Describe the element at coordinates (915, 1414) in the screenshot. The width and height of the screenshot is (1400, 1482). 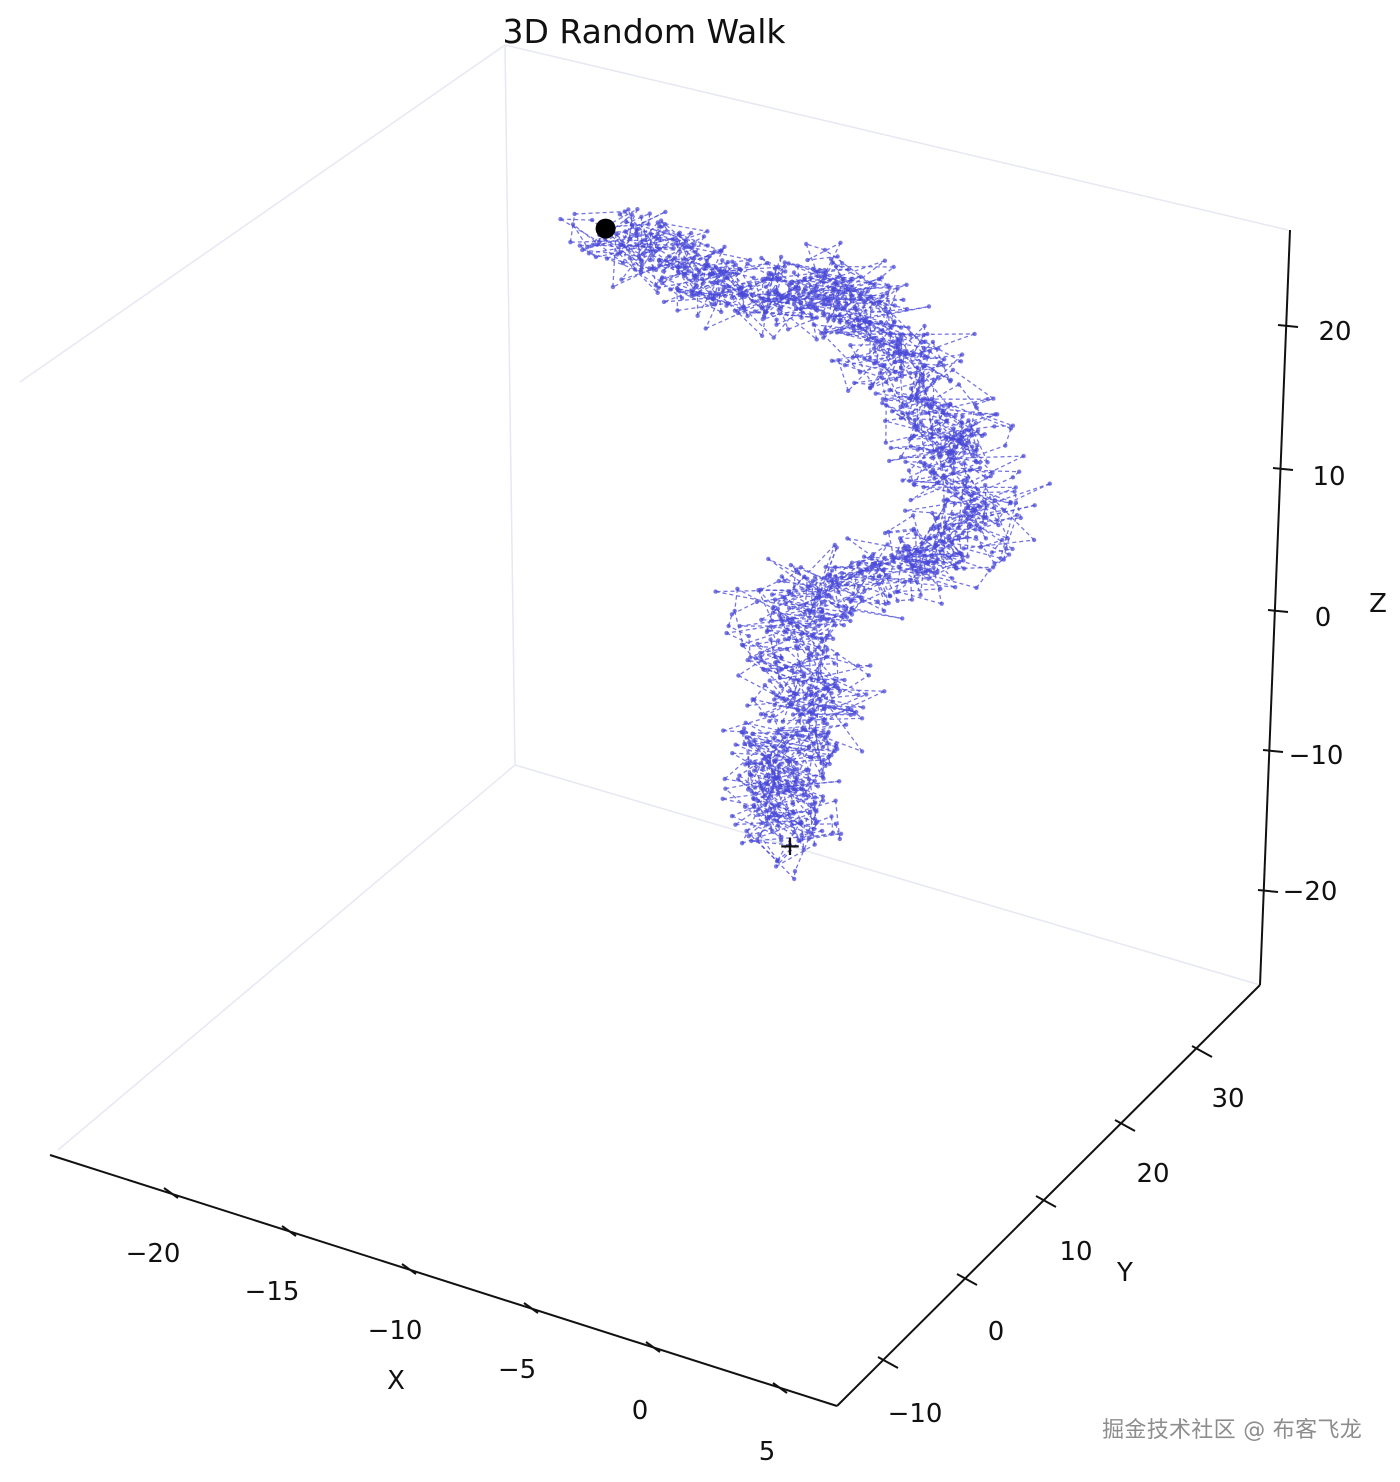
I see `y-tick-label: −10` at that location.